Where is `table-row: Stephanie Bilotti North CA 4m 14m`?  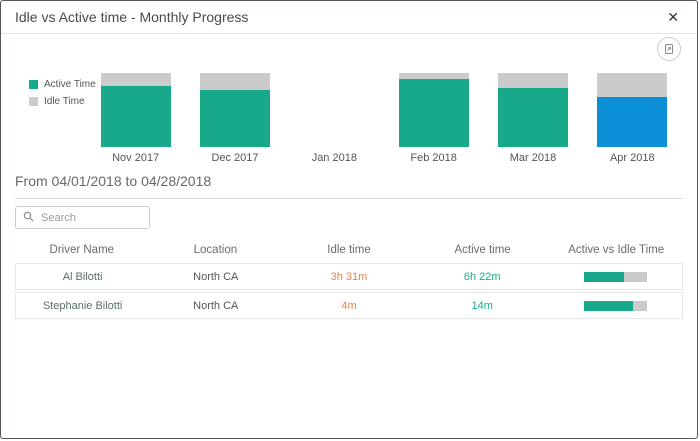 table-row: Stephanie Bilotti North CA 4m 14m is located at coordinates (349, 305).